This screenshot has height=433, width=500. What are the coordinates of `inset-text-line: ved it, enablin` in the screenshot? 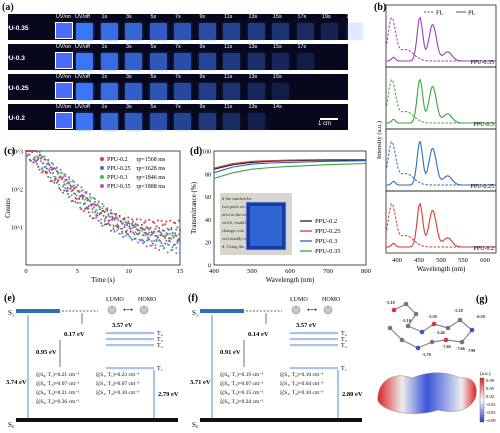 It's located at (235, 223).